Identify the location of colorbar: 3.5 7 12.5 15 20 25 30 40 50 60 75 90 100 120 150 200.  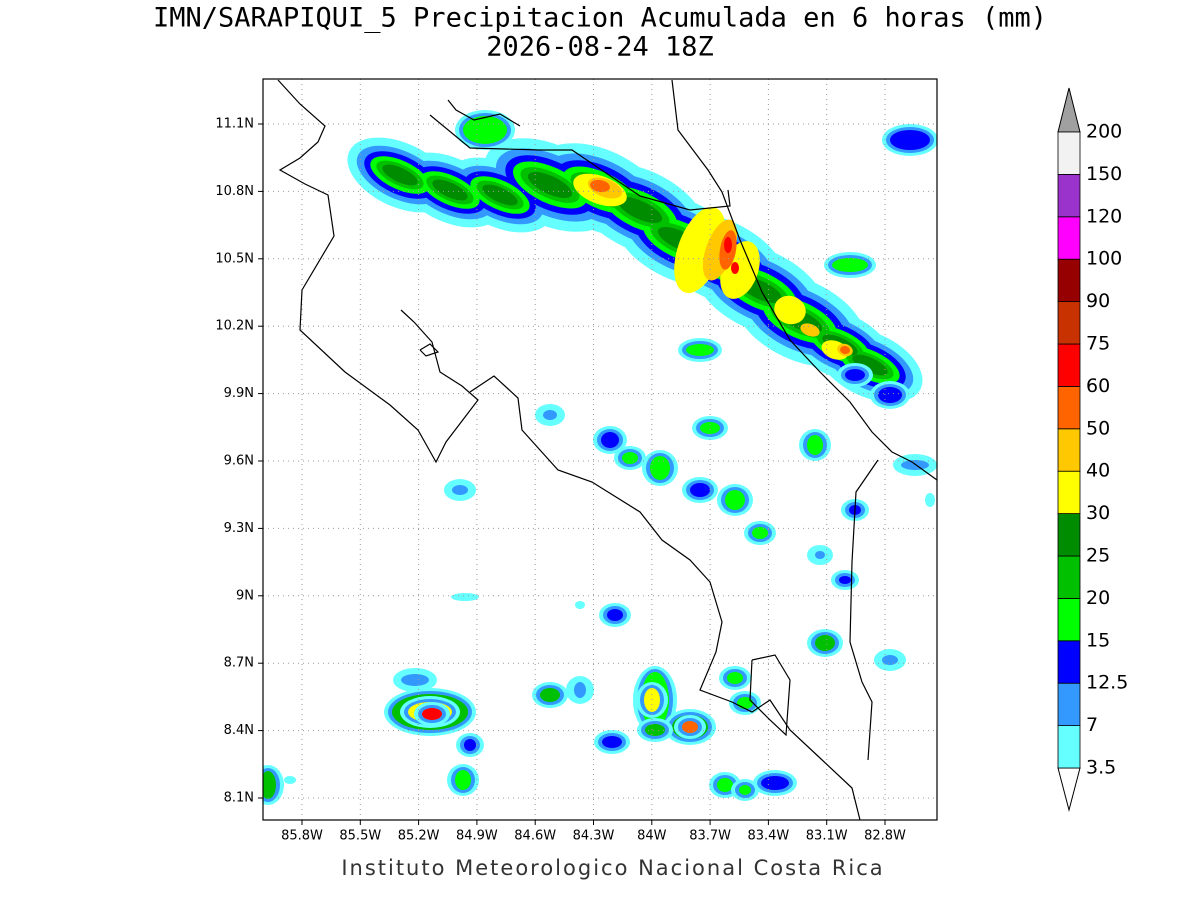
(1092, 449).